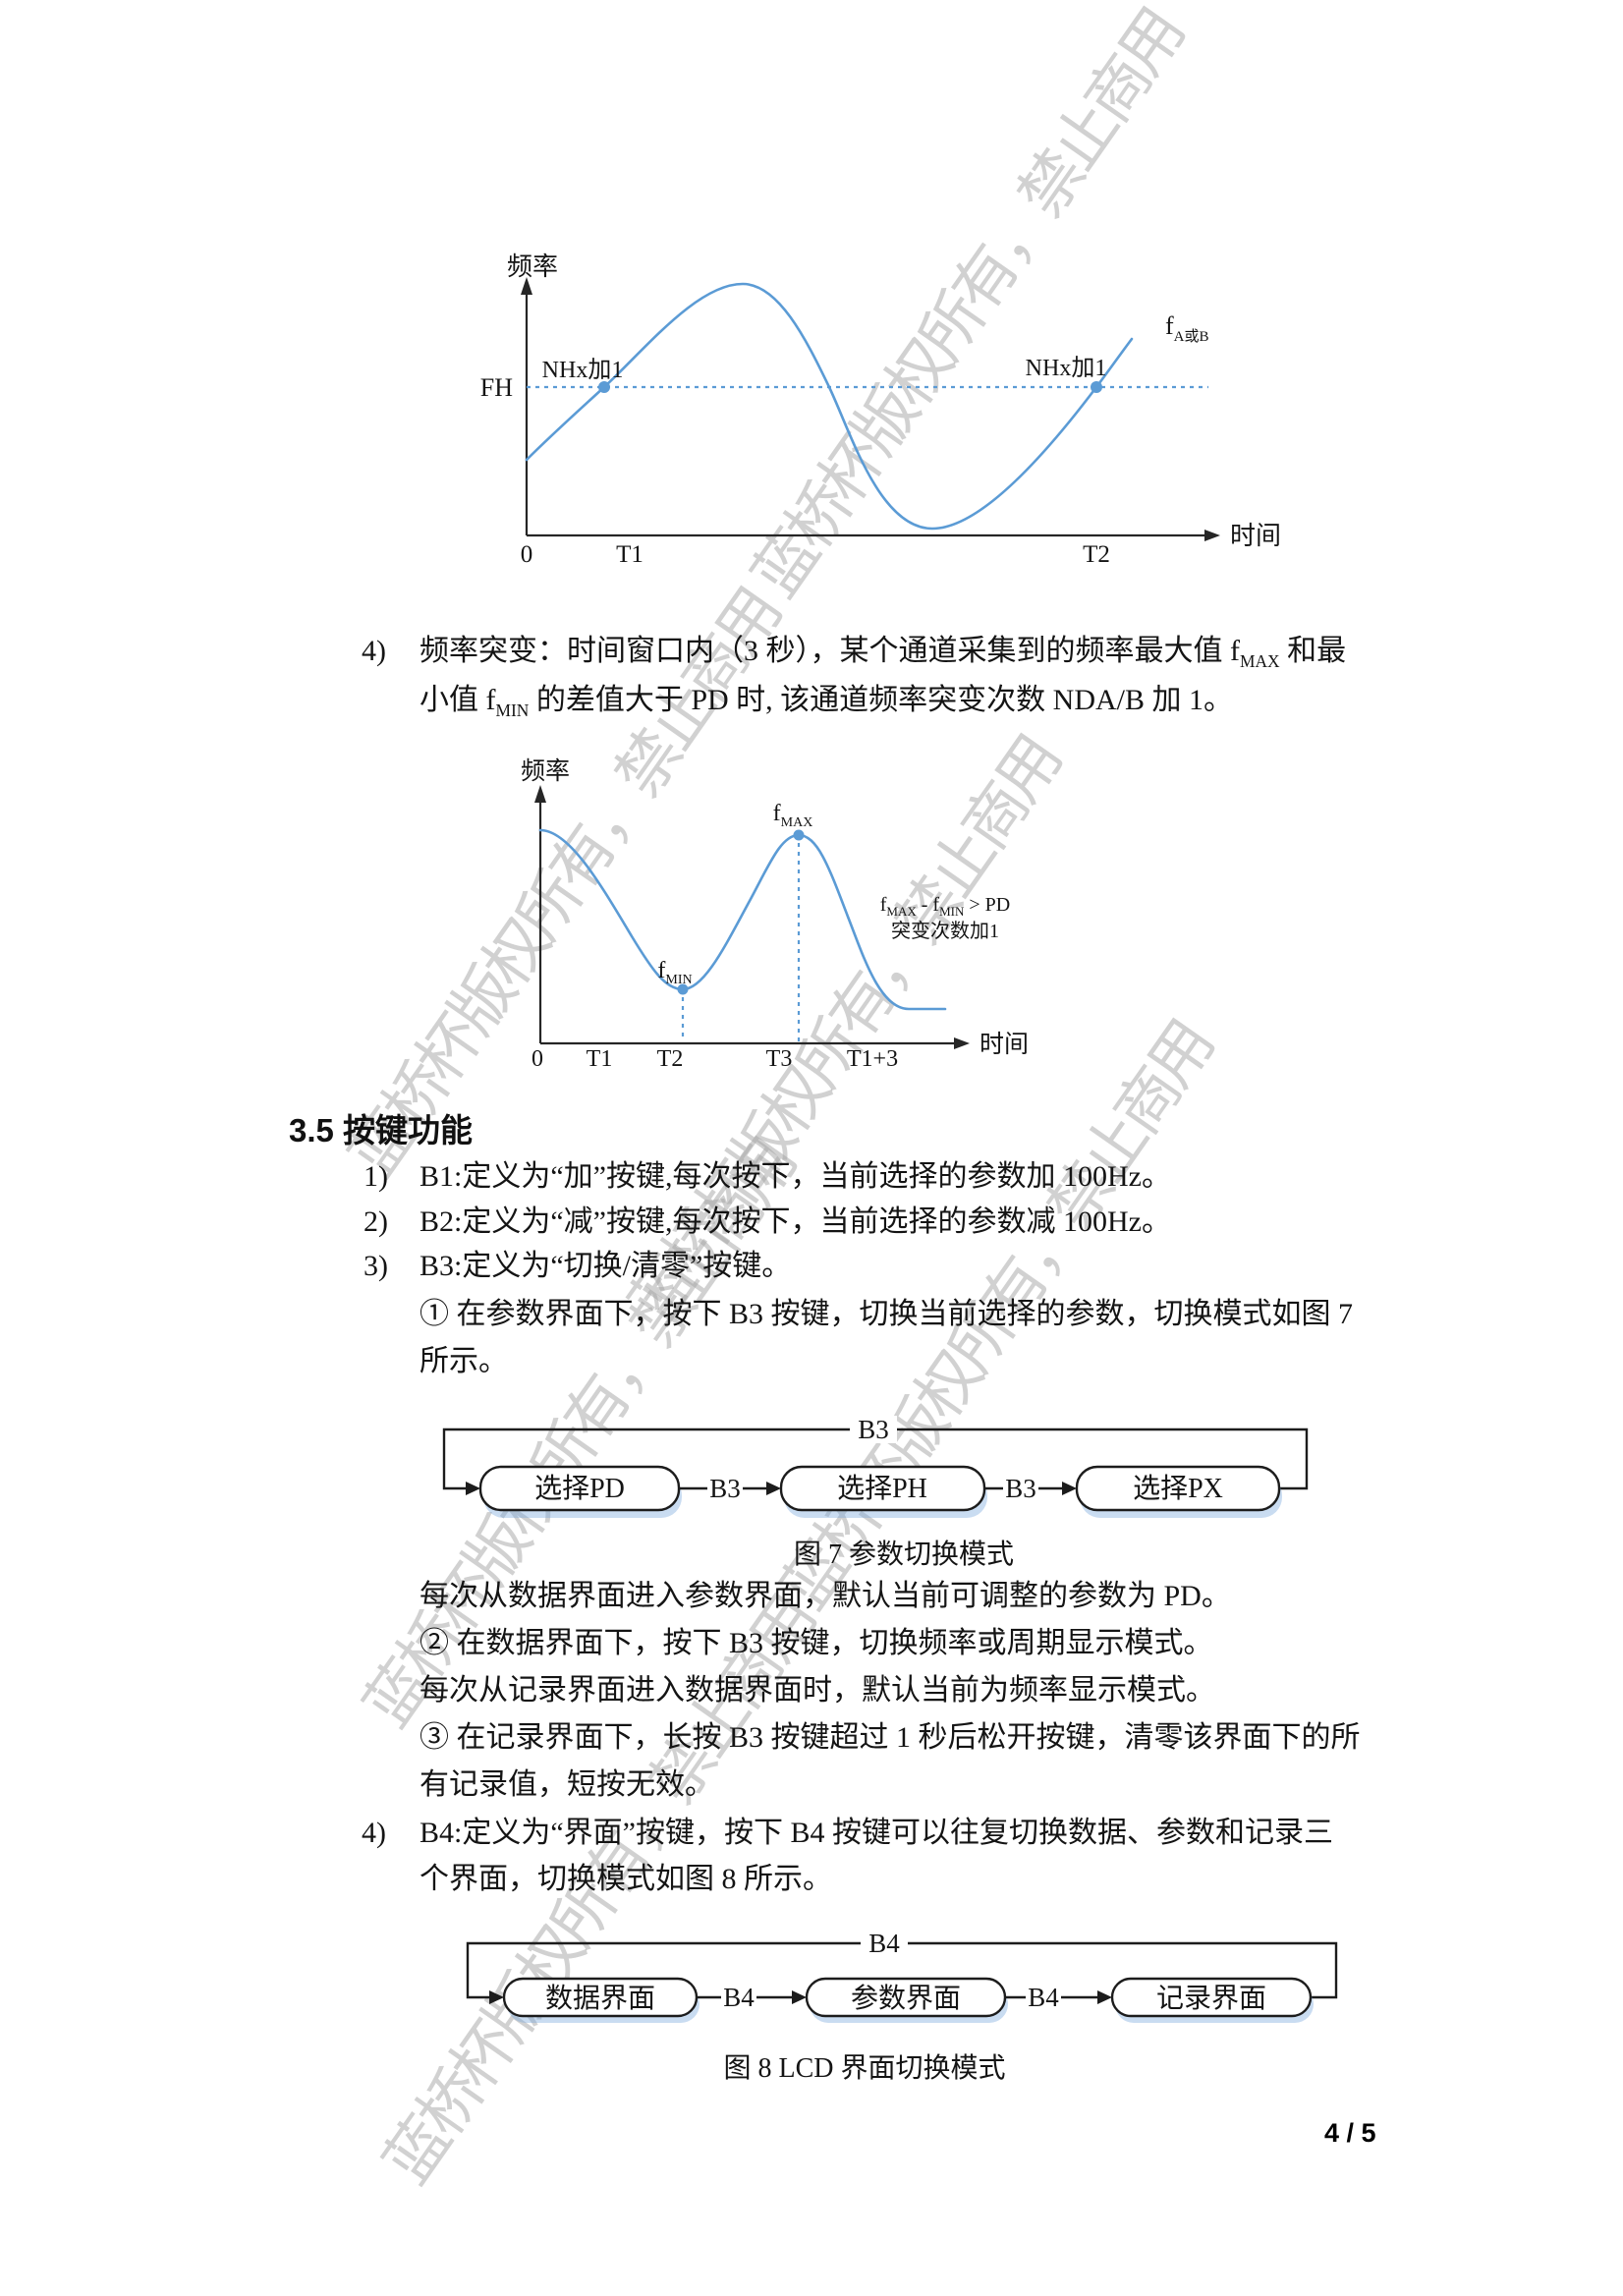 Image resolution: width=1623 pixels, height=2296 pixels. I want to click on text-run: 和最, so click(1313, 651).